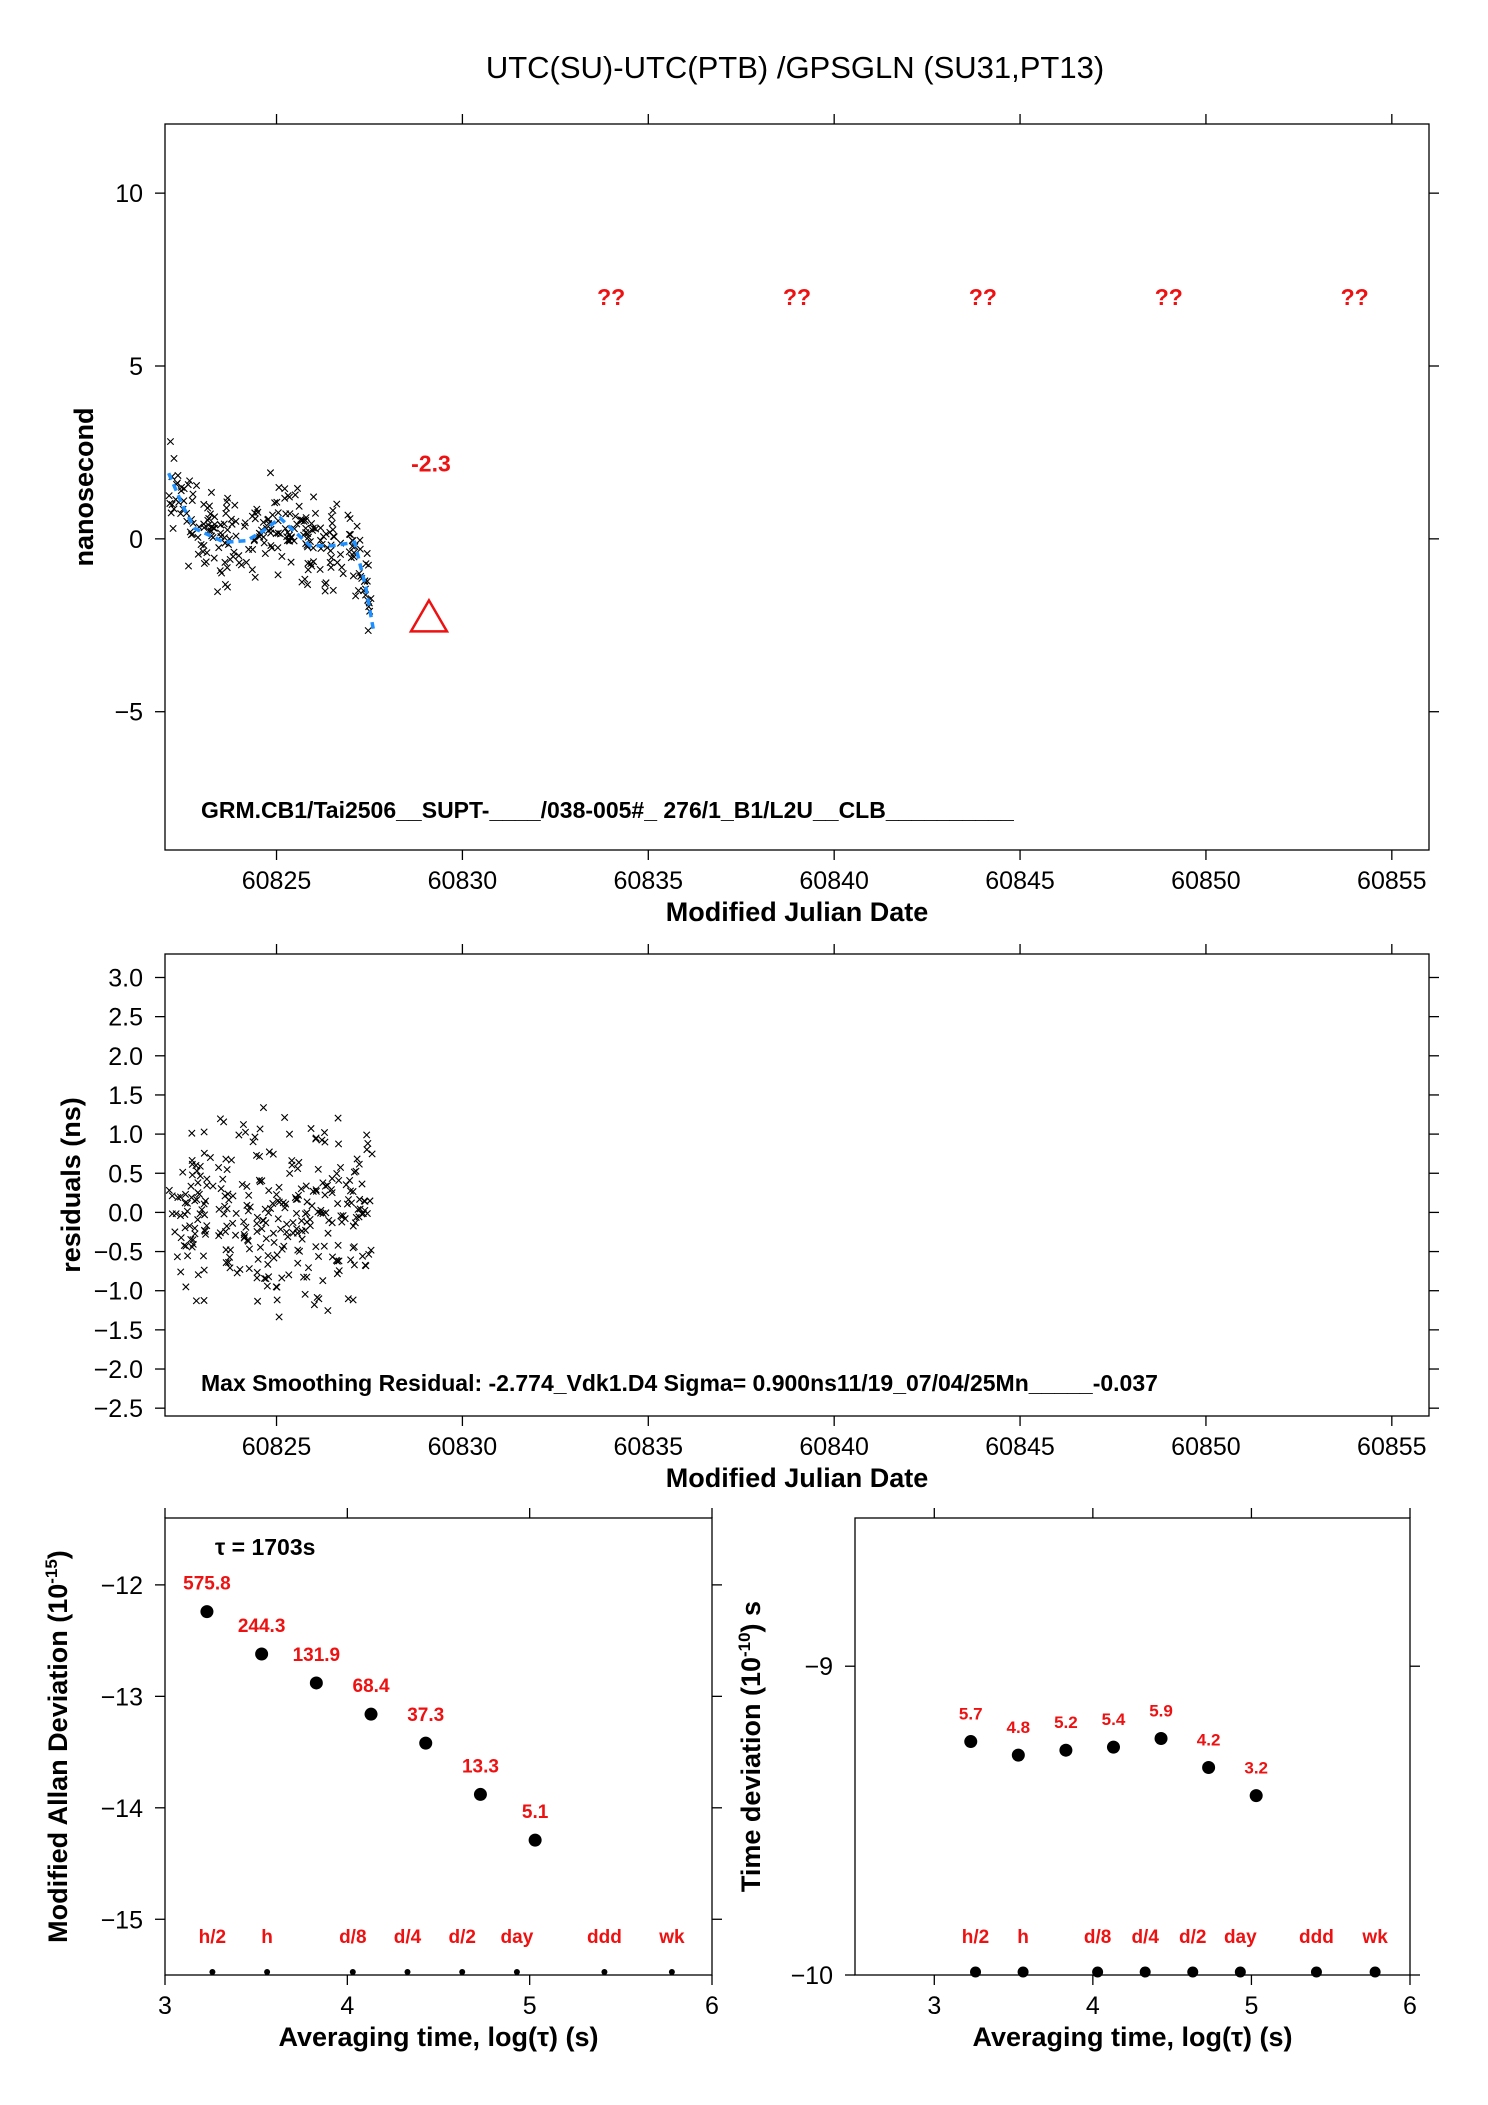  I want to click on unknown-marker-label: ??, so click(611, 297).